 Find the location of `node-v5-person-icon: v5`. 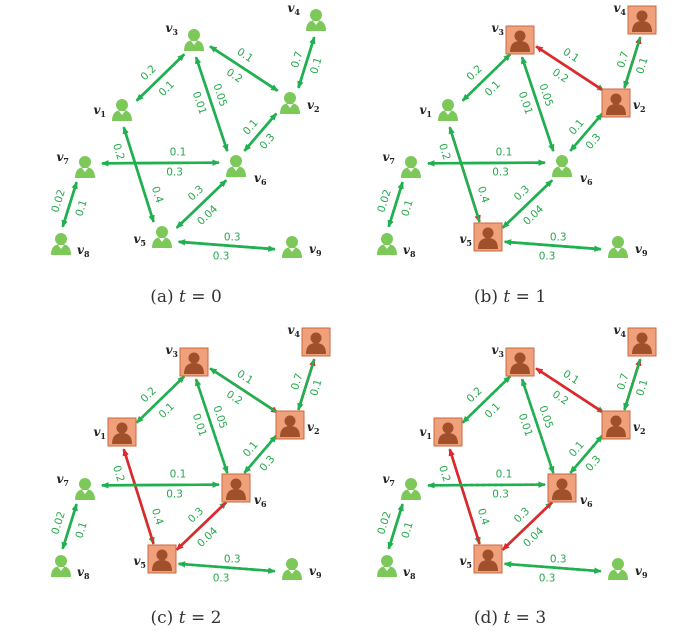

node-v5-person-icon: v5 is located at coordinates (481, 237).